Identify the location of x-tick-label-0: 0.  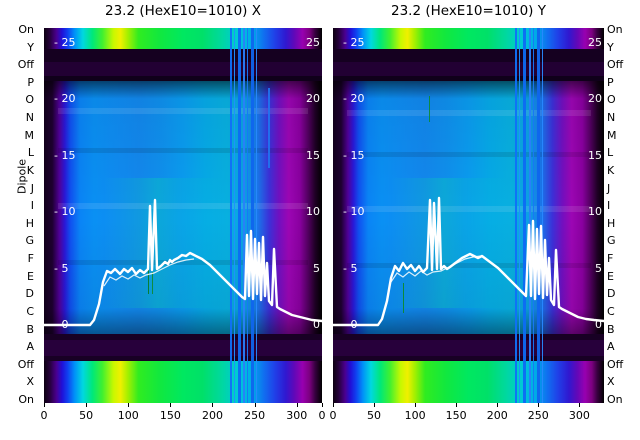
(333, 415).